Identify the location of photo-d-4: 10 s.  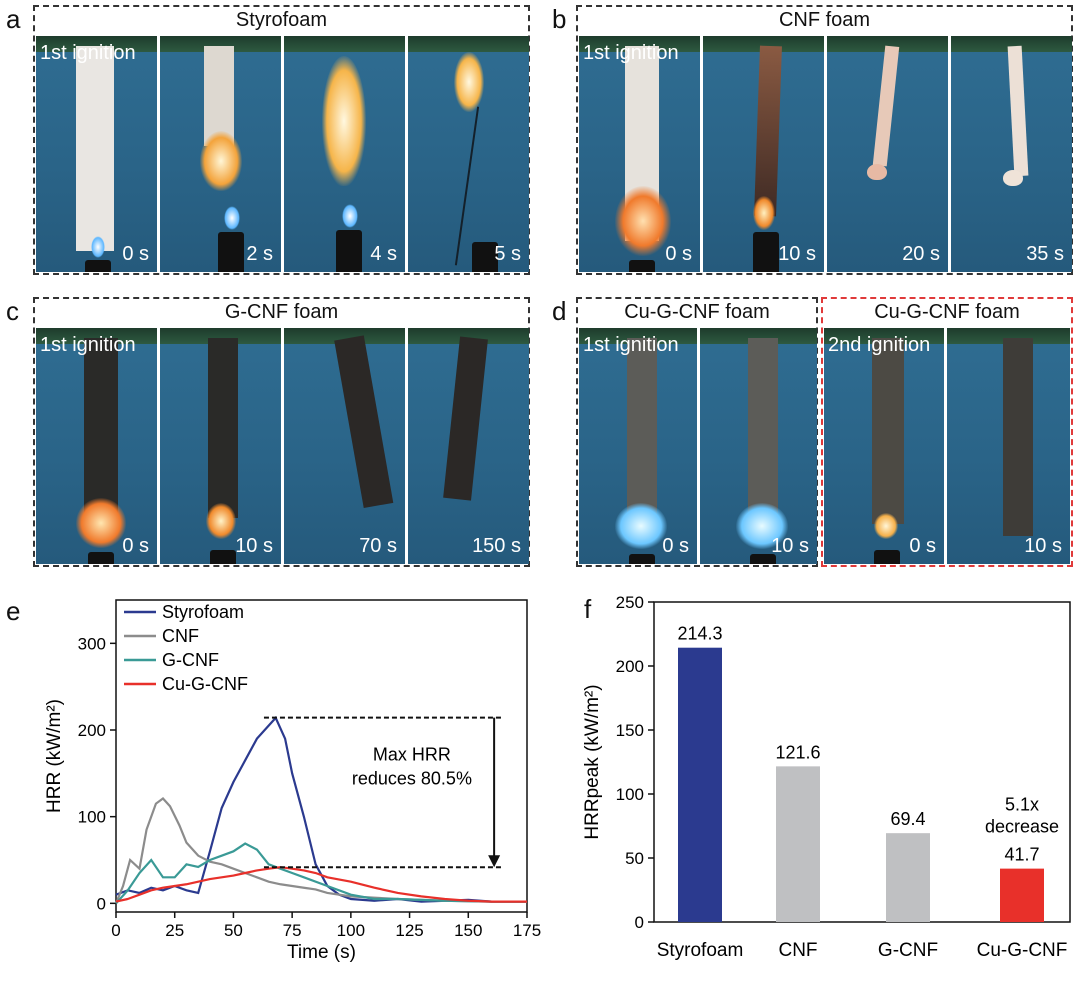
(1008, 446).